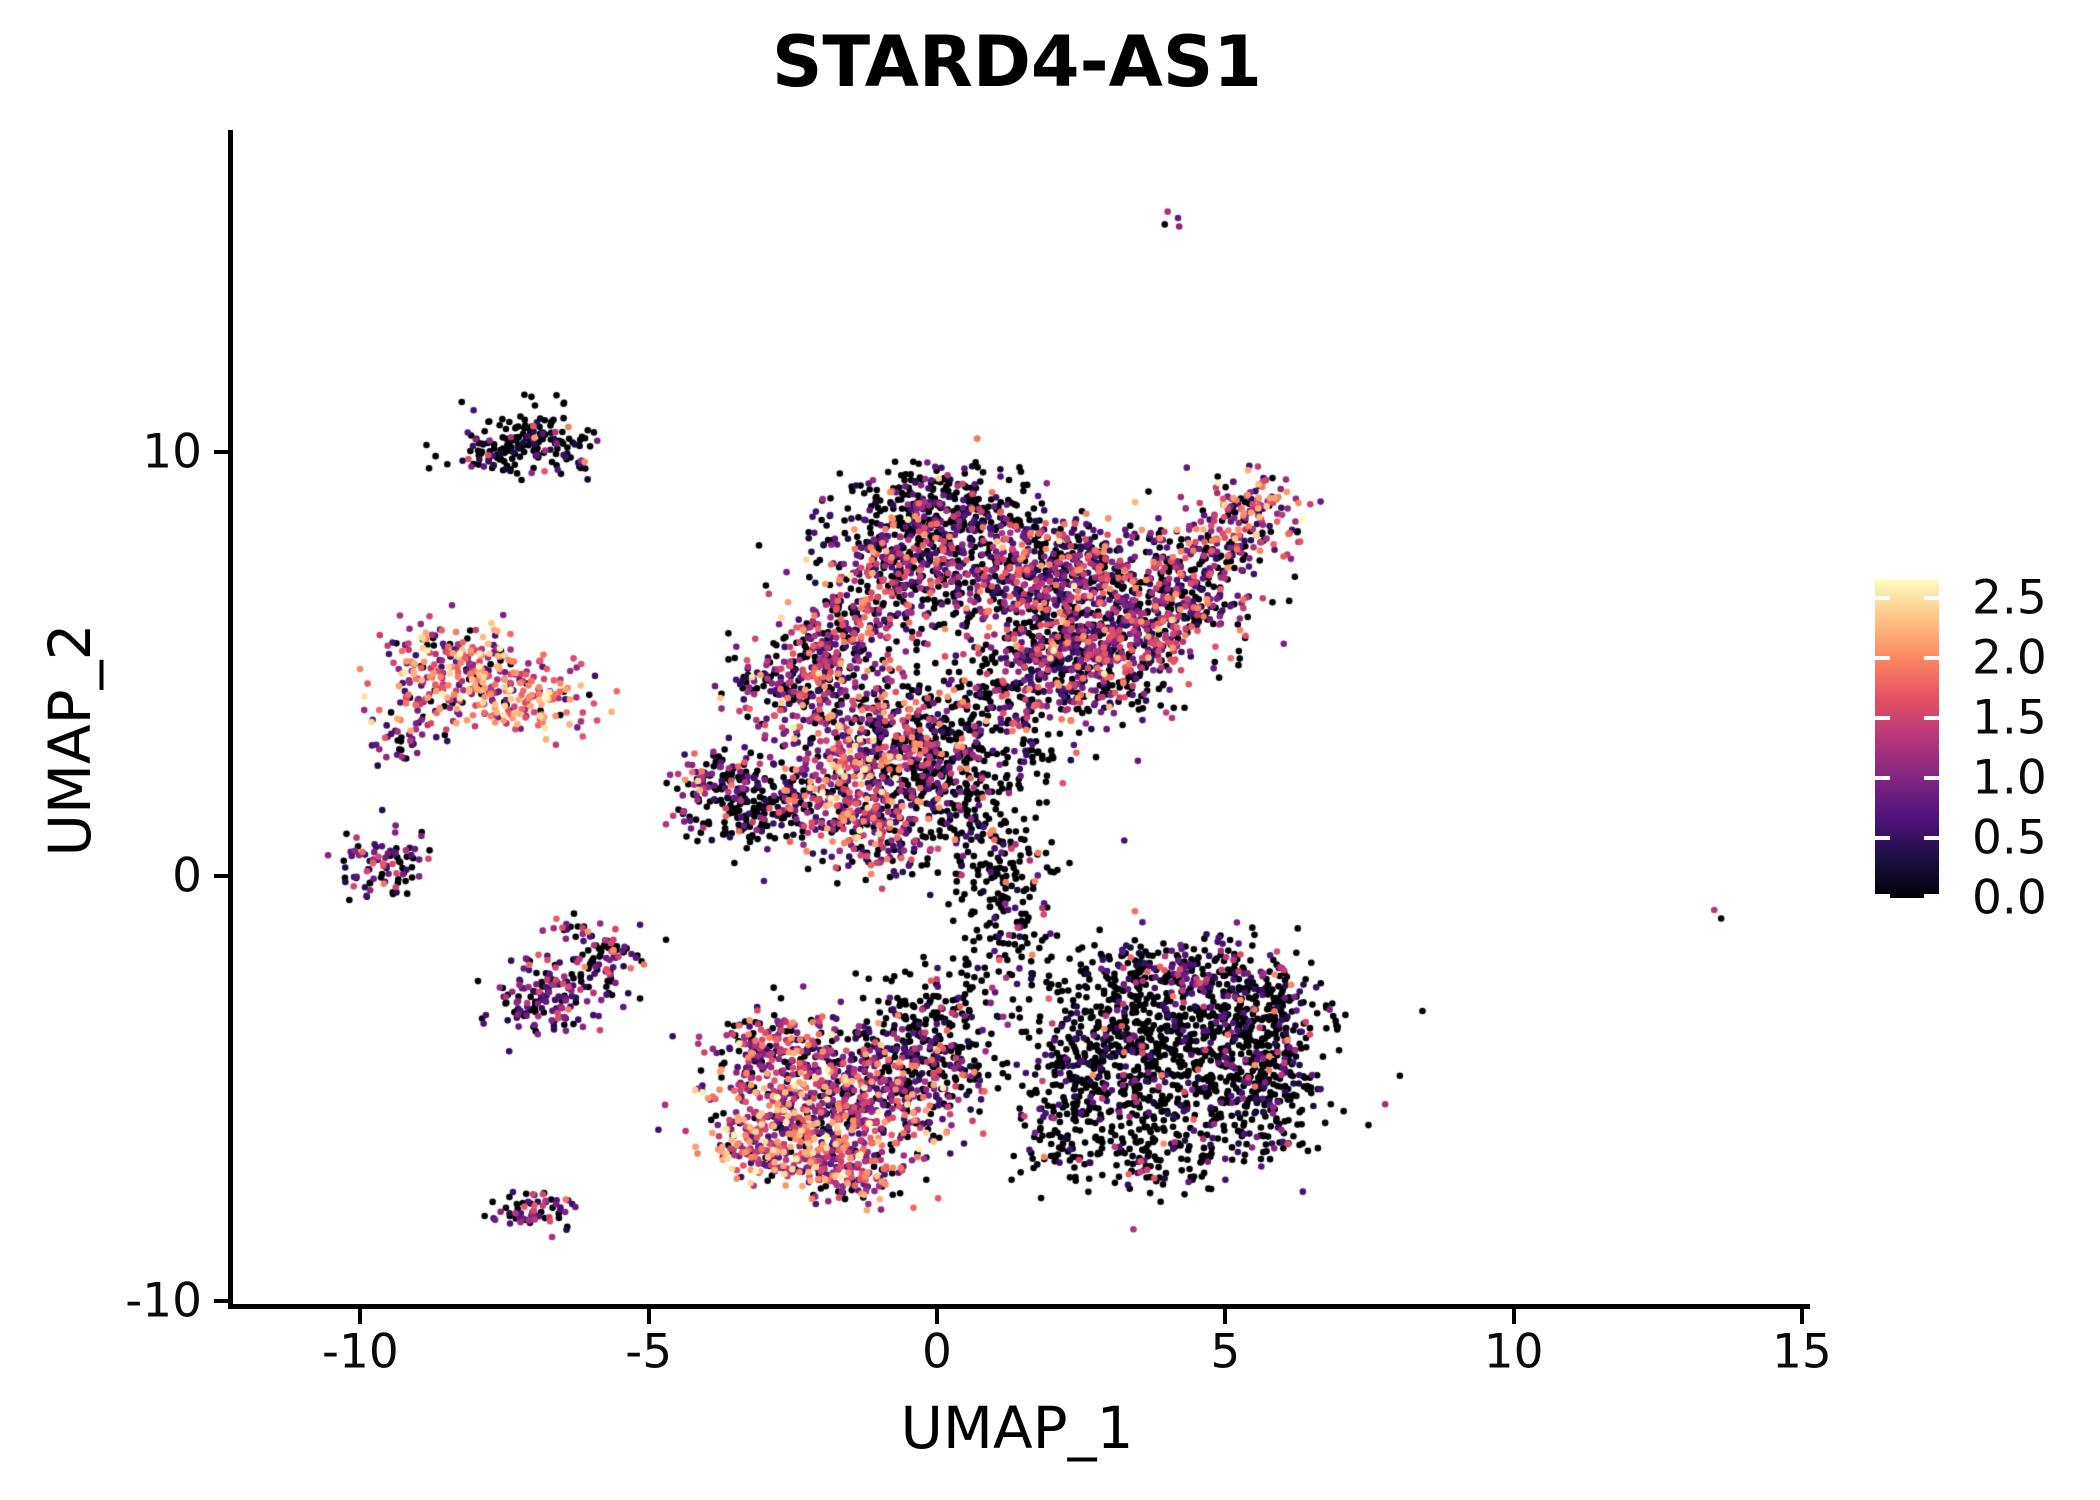 The height and width of the screenshot is (1500, 2100). I want to click on colorbar-tick-label-0.0: 0.0, so click(2009, 898).